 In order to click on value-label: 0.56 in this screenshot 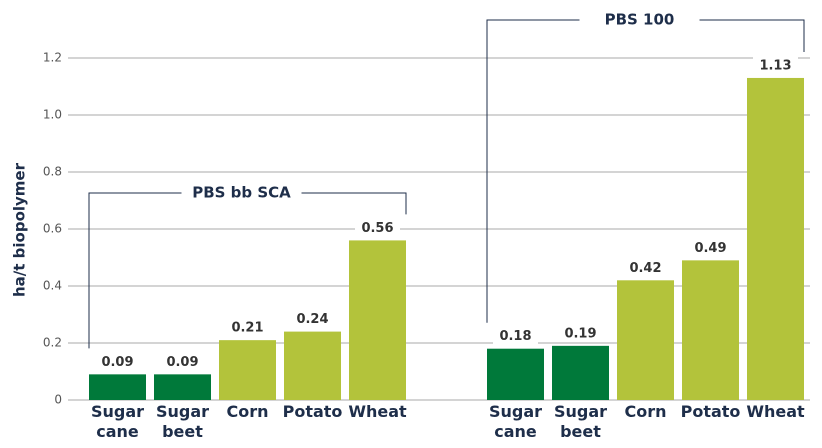, I will do `click(377, 228)`.